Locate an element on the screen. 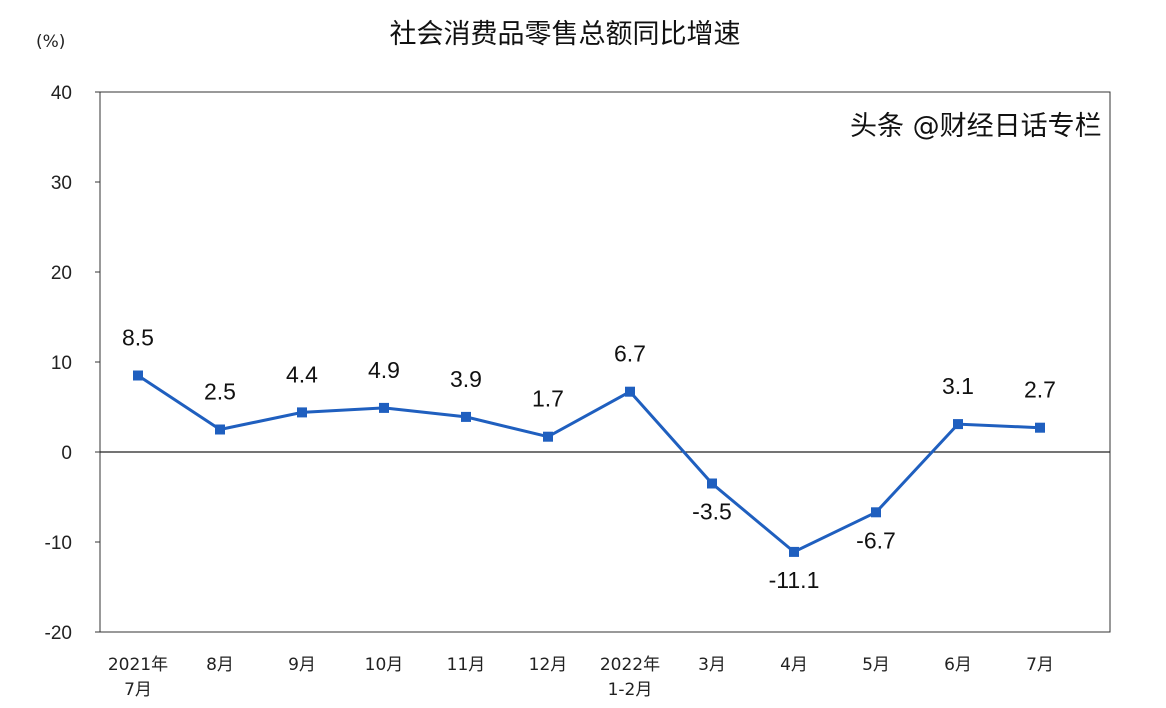  data-label: 4.4 is located at coordinates (302, 374).